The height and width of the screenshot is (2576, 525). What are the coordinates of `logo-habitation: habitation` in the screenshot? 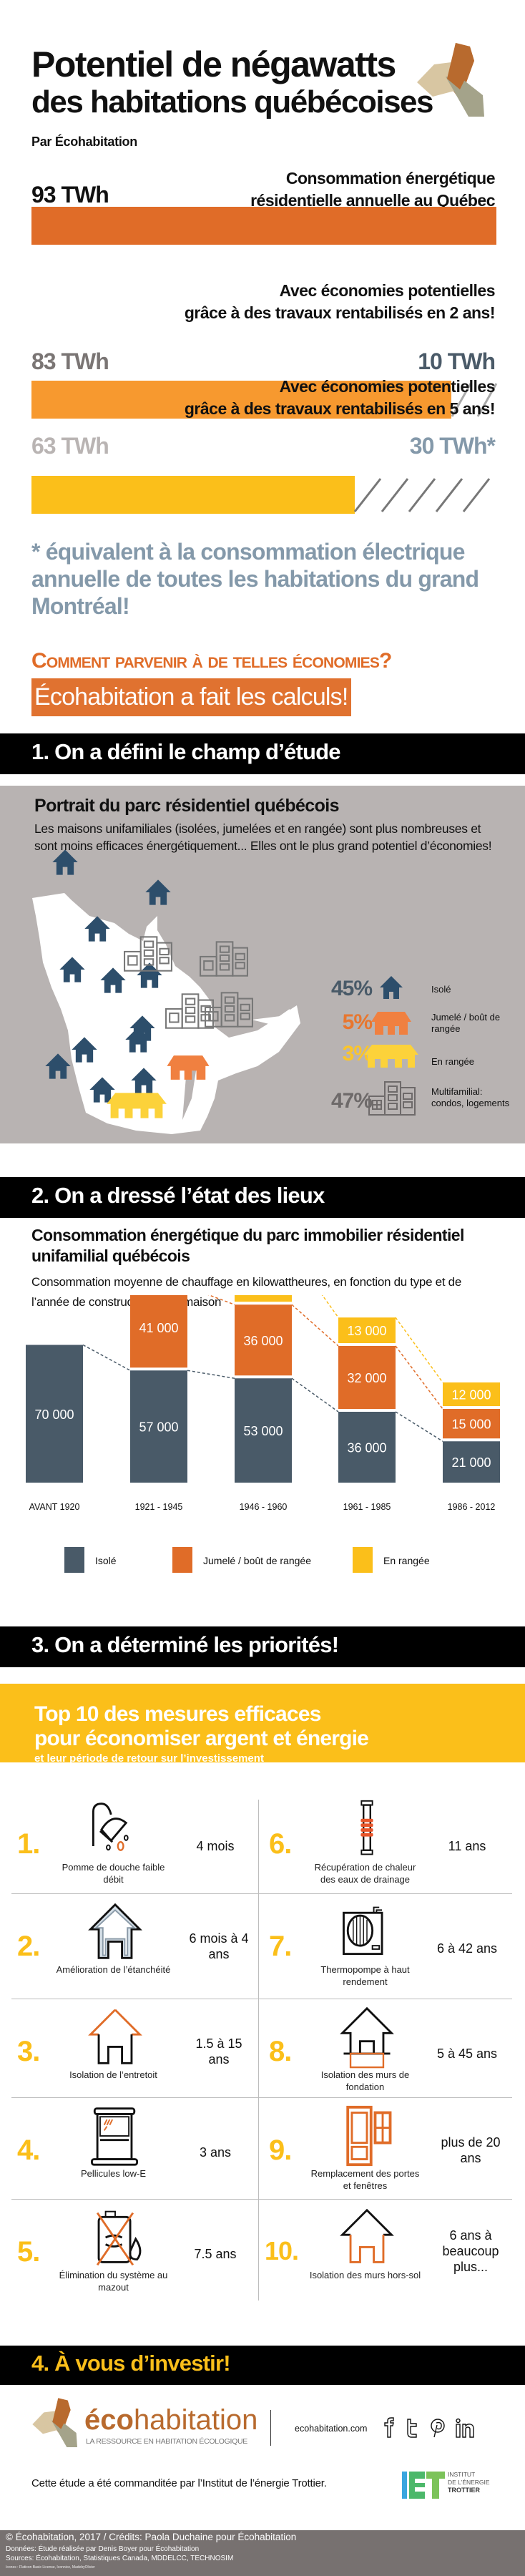 It's located at (195, 2420).